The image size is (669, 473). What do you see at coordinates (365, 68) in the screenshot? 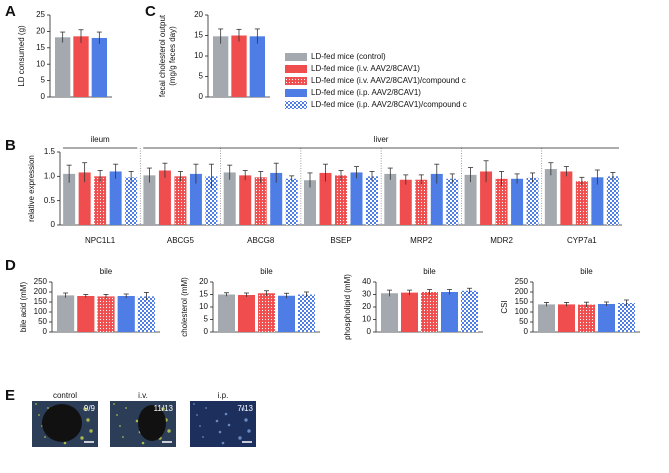
I see `legend-label: LD-fed mice (i.v. AAV2/8CAV1)` at bounding box center [365, 68].